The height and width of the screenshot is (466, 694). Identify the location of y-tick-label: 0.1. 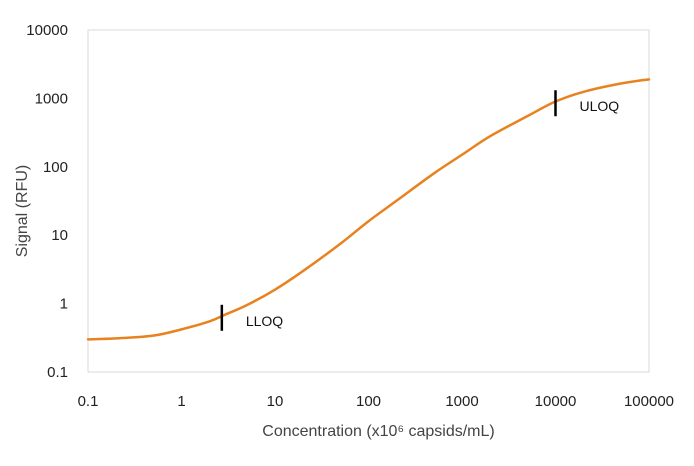
(57, 372).